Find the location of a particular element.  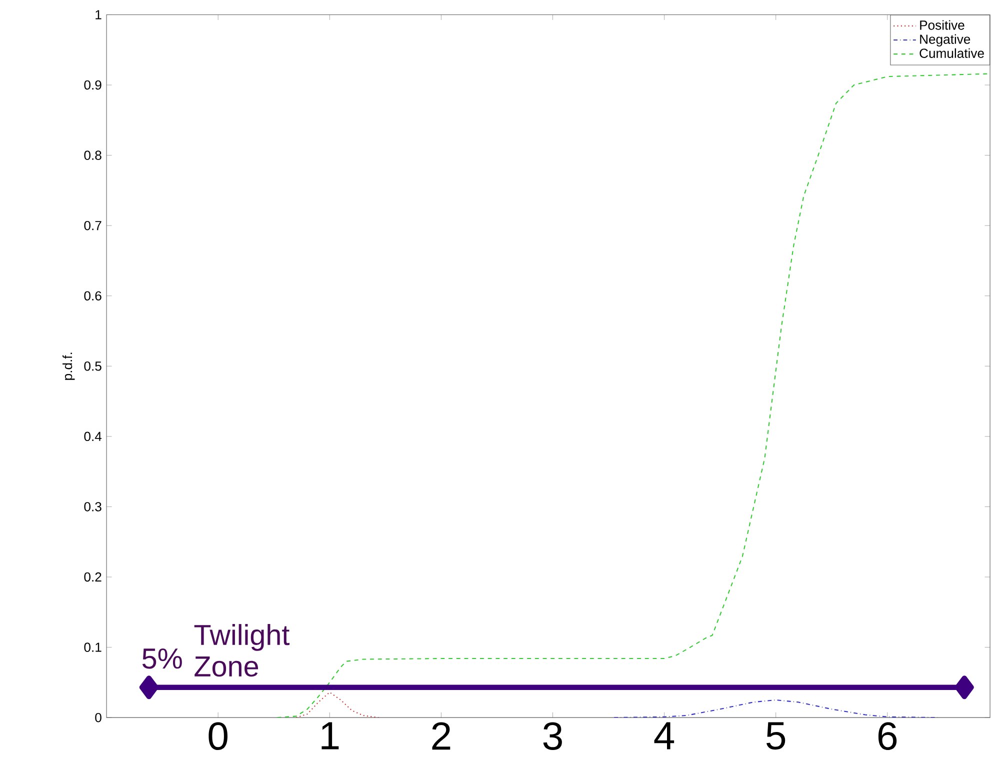

line-series is located at coordinates (338, 705).